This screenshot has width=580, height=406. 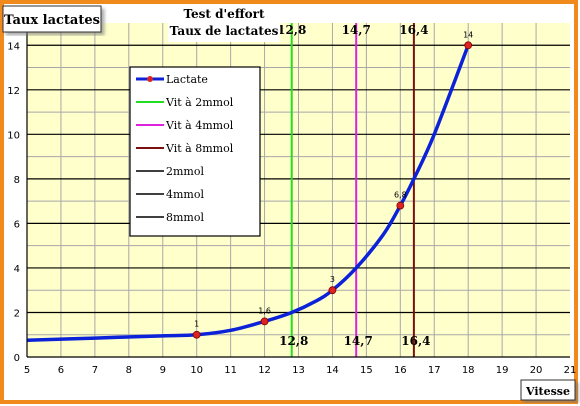 What do you see at coordinates (264, 370) in the screenshot?
I see `x-tick-label: 12` at bounding box center [264, 370].